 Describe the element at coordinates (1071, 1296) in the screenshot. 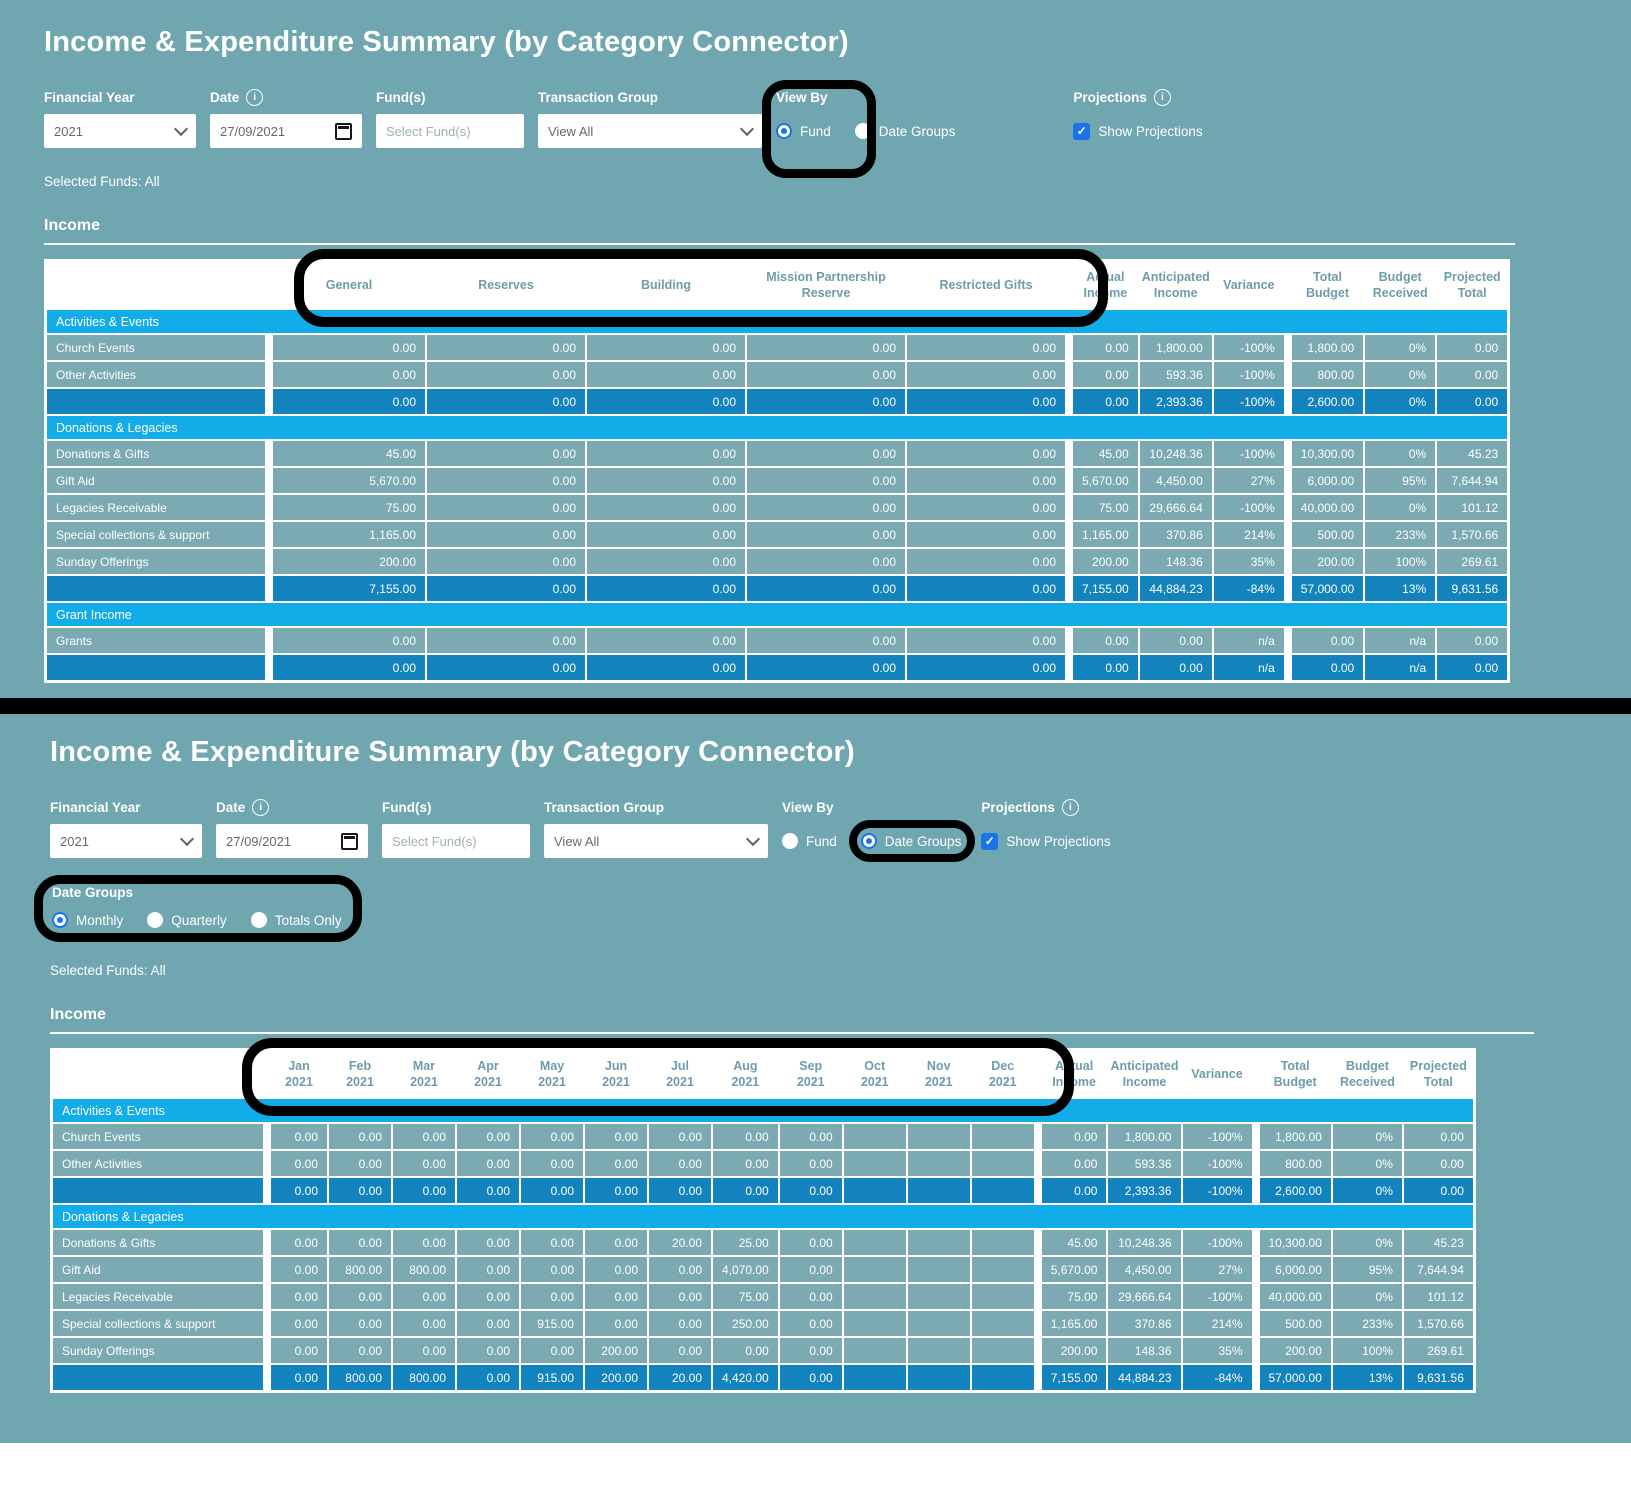

I see `table-cell: 75.00` at that location.